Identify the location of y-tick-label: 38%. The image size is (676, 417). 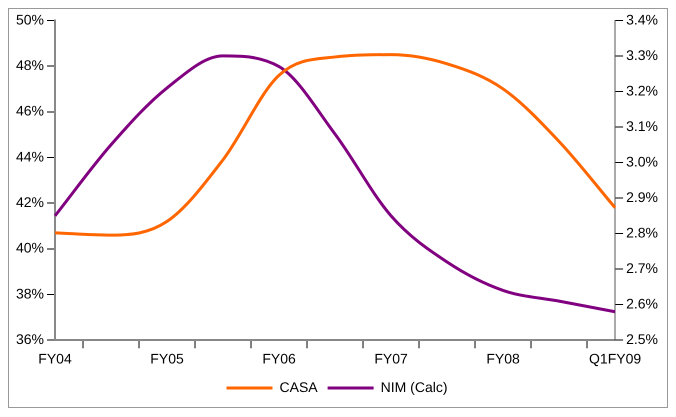
(30, 293).